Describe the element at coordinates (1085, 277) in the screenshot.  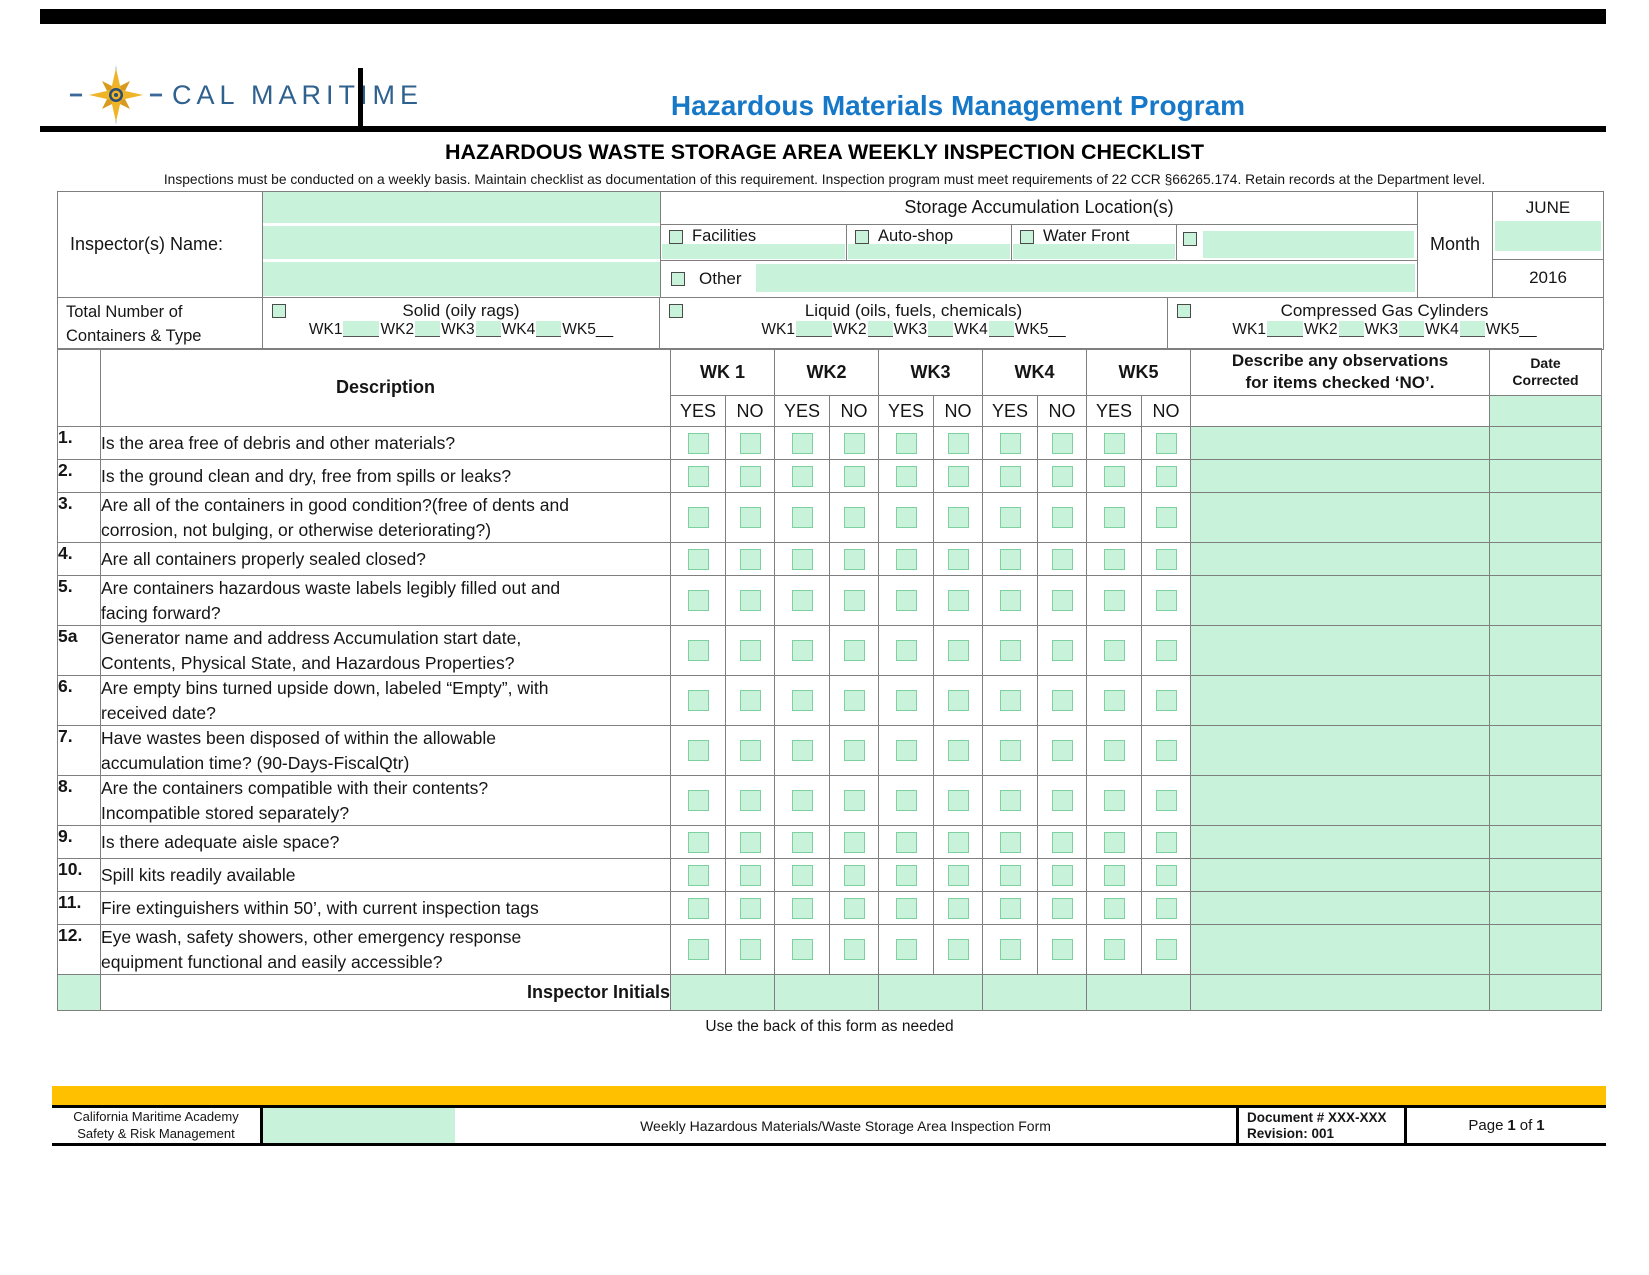
I see `other-location-input` at that location.